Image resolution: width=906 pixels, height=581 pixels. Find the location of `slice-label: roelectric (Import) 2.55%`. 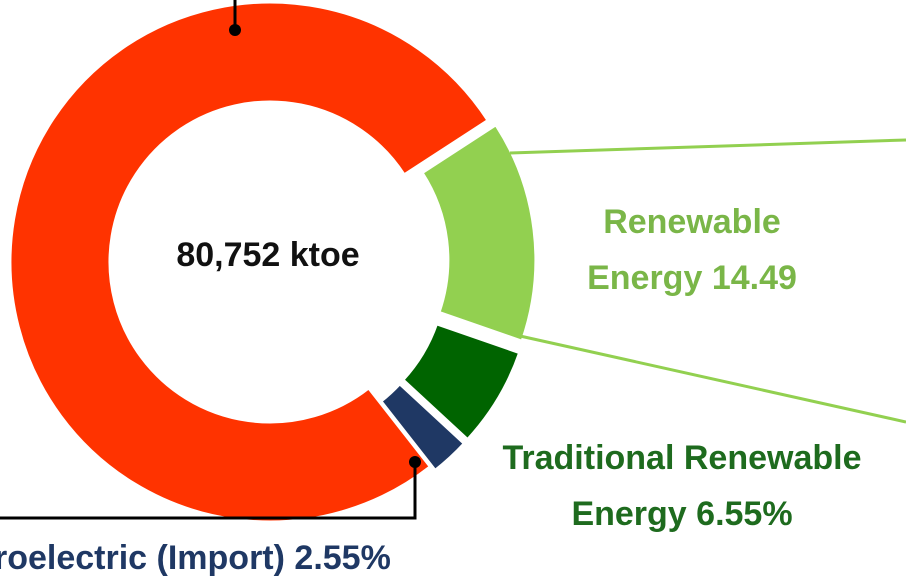

slice-label: roelectric (Import) 2.55% is located at coordinates (195, 555).